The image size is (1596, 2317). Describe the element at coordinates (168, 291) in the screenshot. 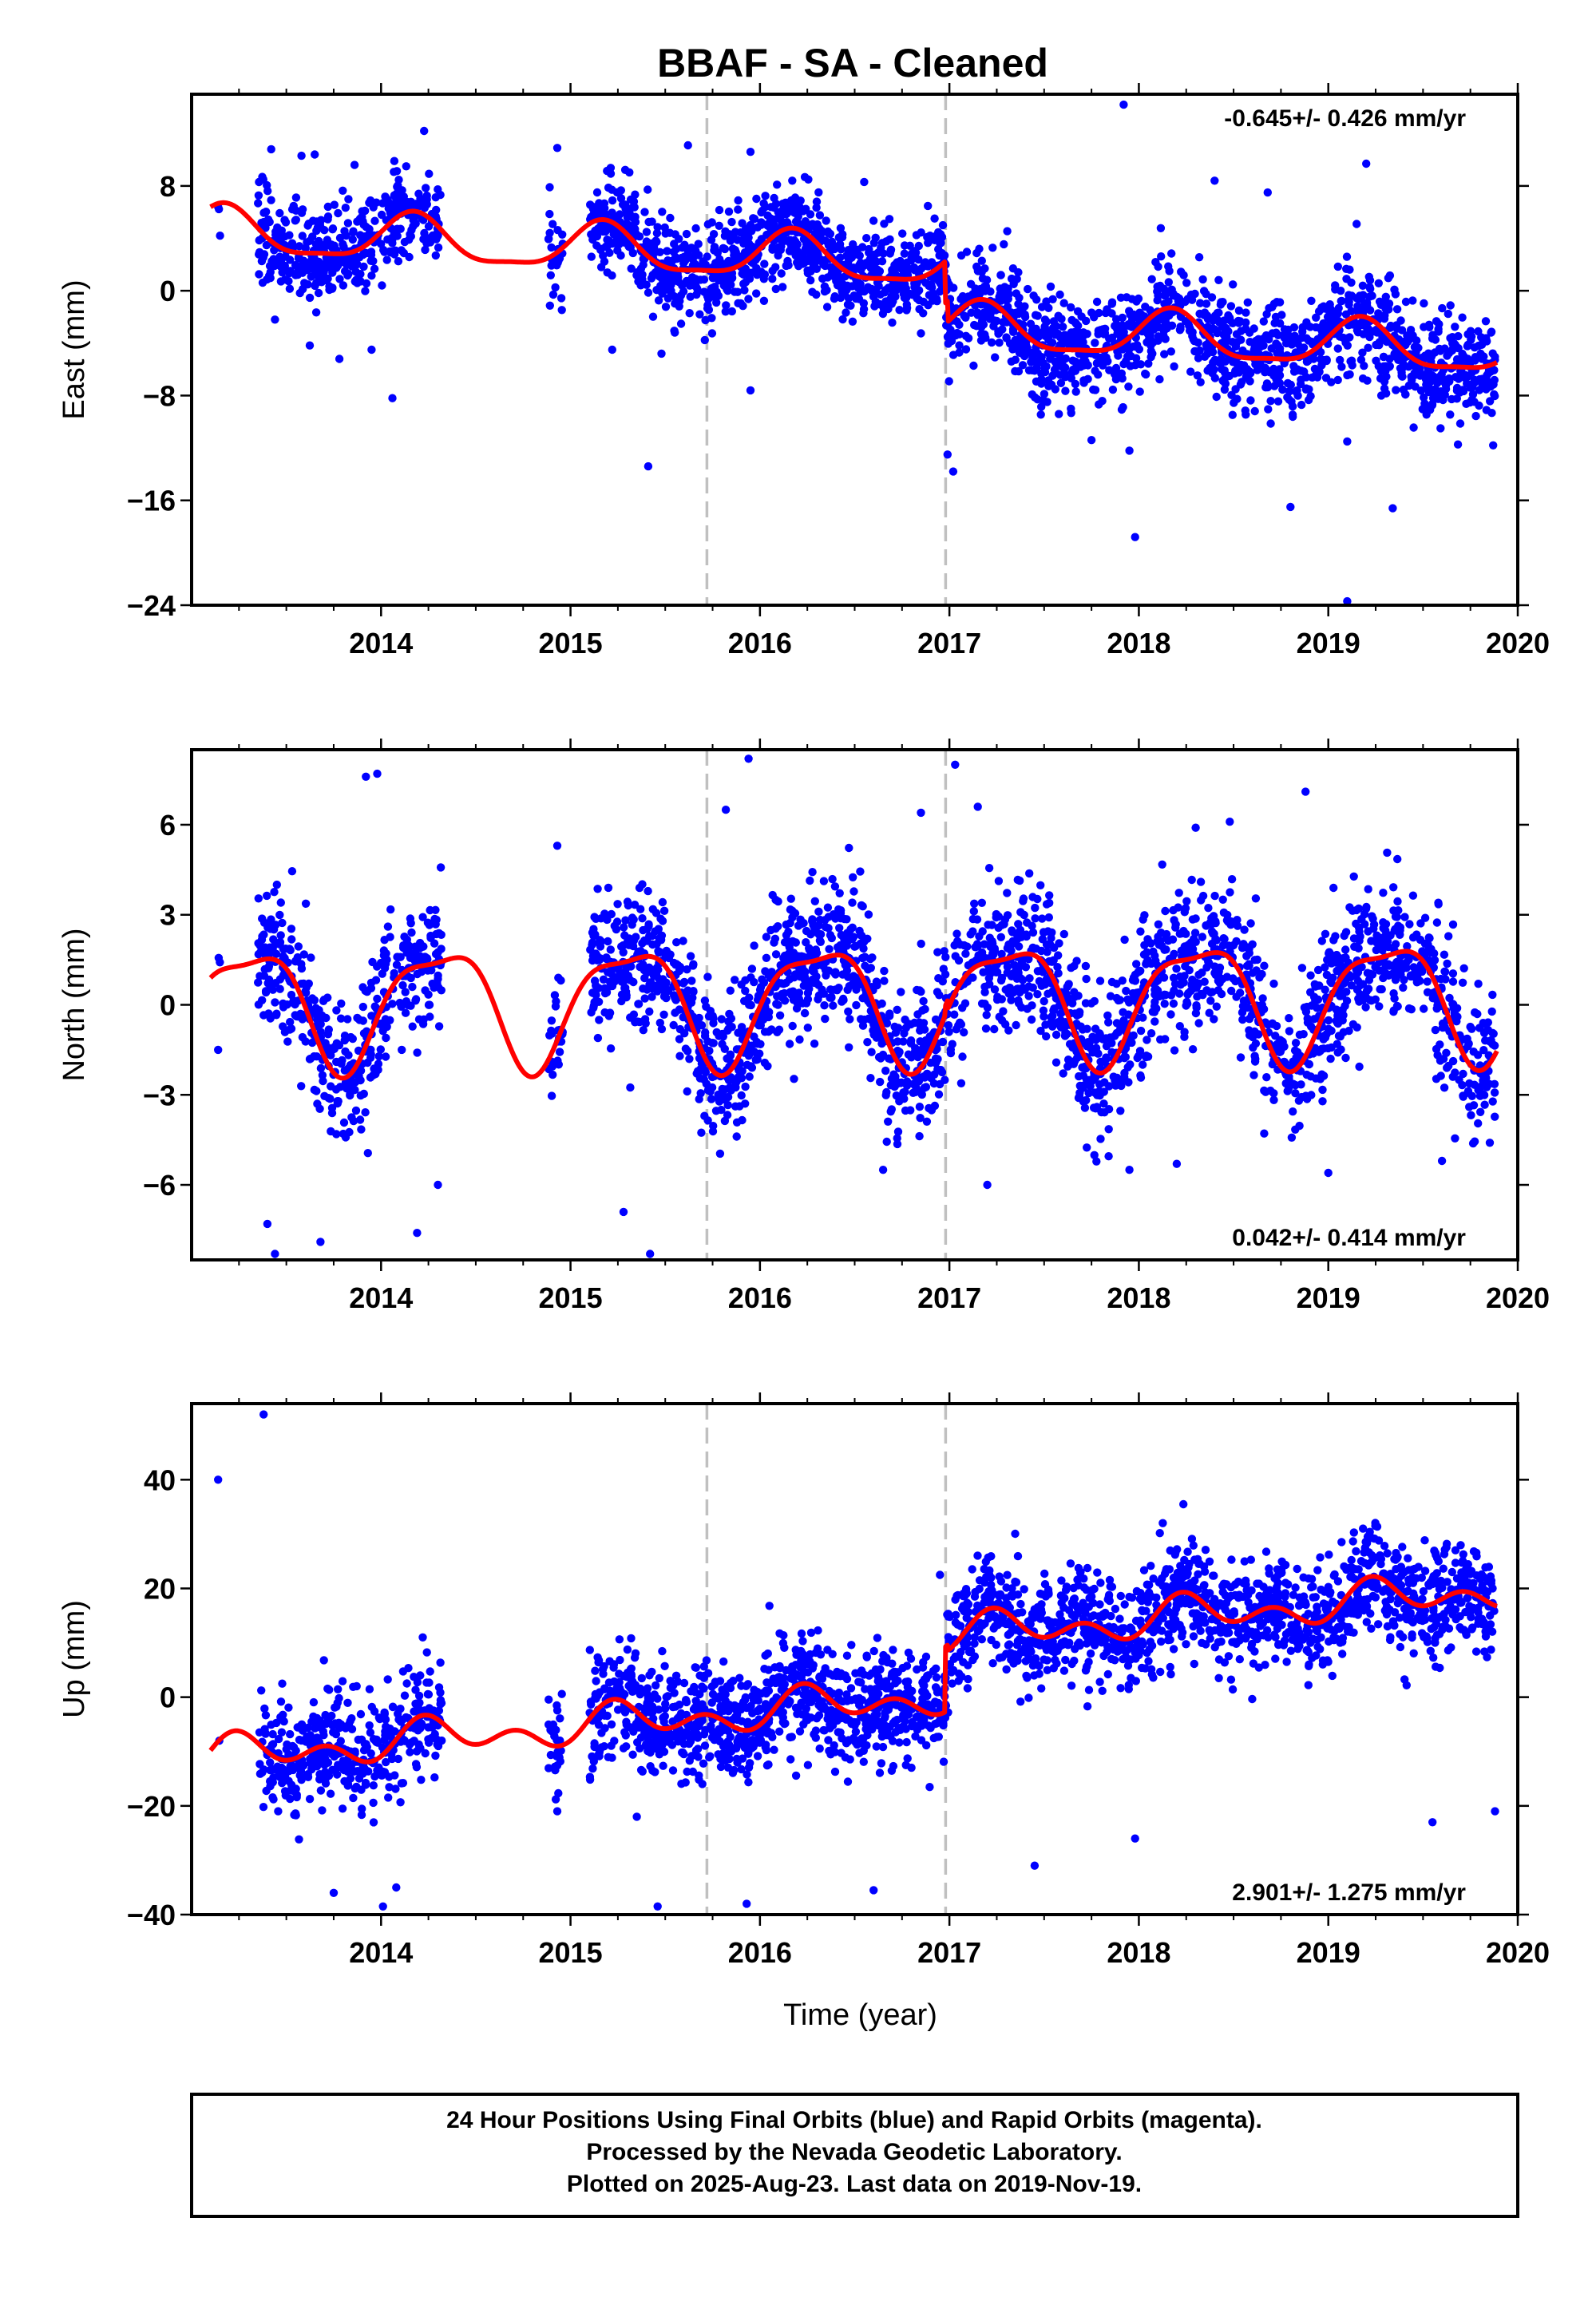

I see `east-y-tick-1: 0` at that location.